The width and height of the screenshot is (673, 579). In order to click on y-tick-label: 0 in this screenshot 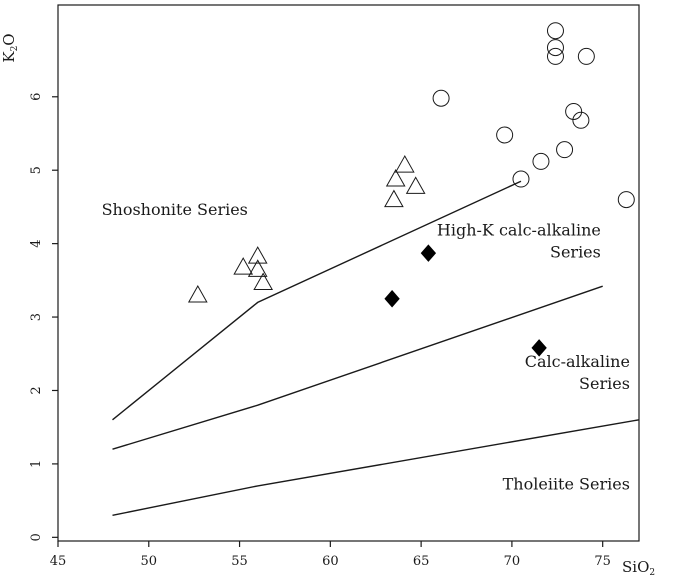, I will do `click(36, 537)`.